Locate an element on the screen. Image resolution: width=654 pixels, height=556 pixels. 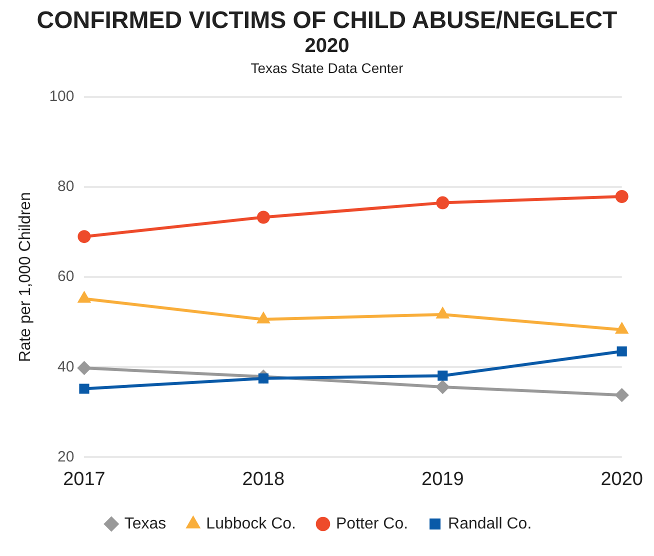
x-tick-label: 2018 is located at coordinates (263, 479).